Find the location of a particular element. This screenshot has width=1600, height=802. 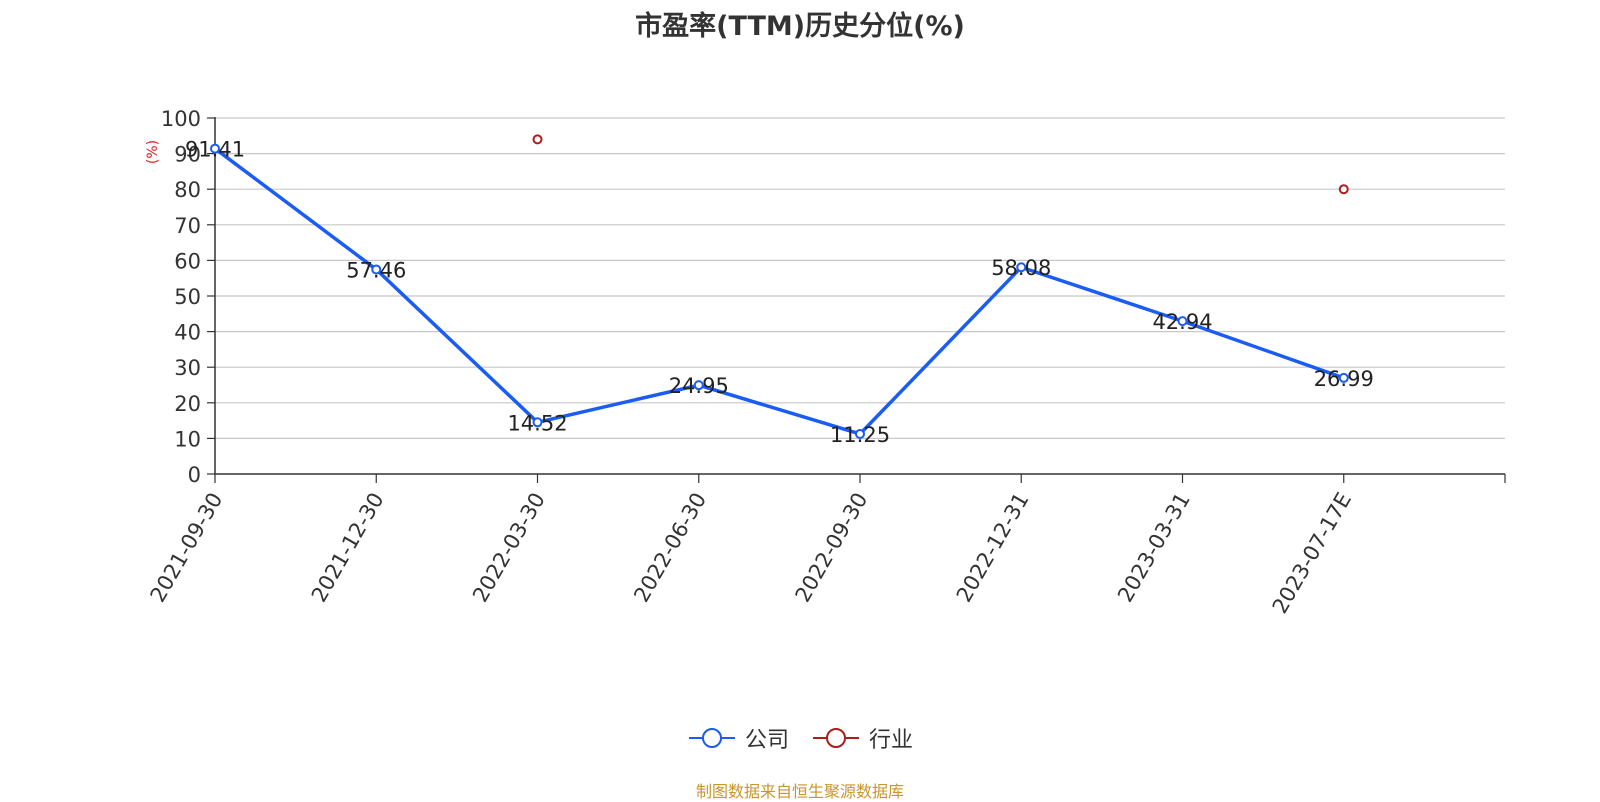

data-label: 26.99 is located at coordinates (1344, 379).